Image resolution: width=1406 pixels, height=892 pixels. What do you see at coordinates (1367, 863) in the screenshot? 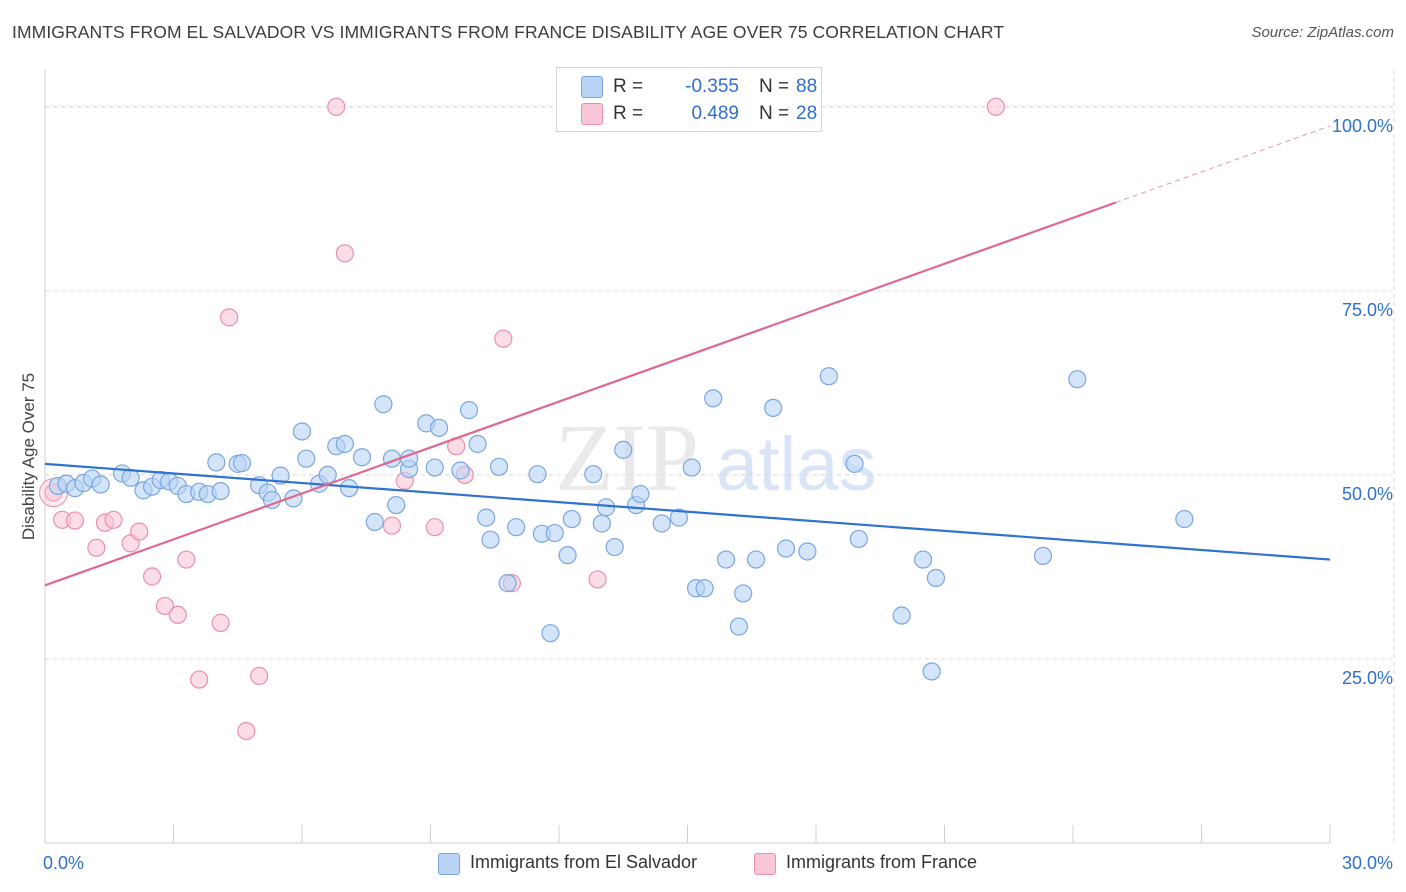
I see `x-tick-label: 30.0%` at bounding box center [1367, 863].